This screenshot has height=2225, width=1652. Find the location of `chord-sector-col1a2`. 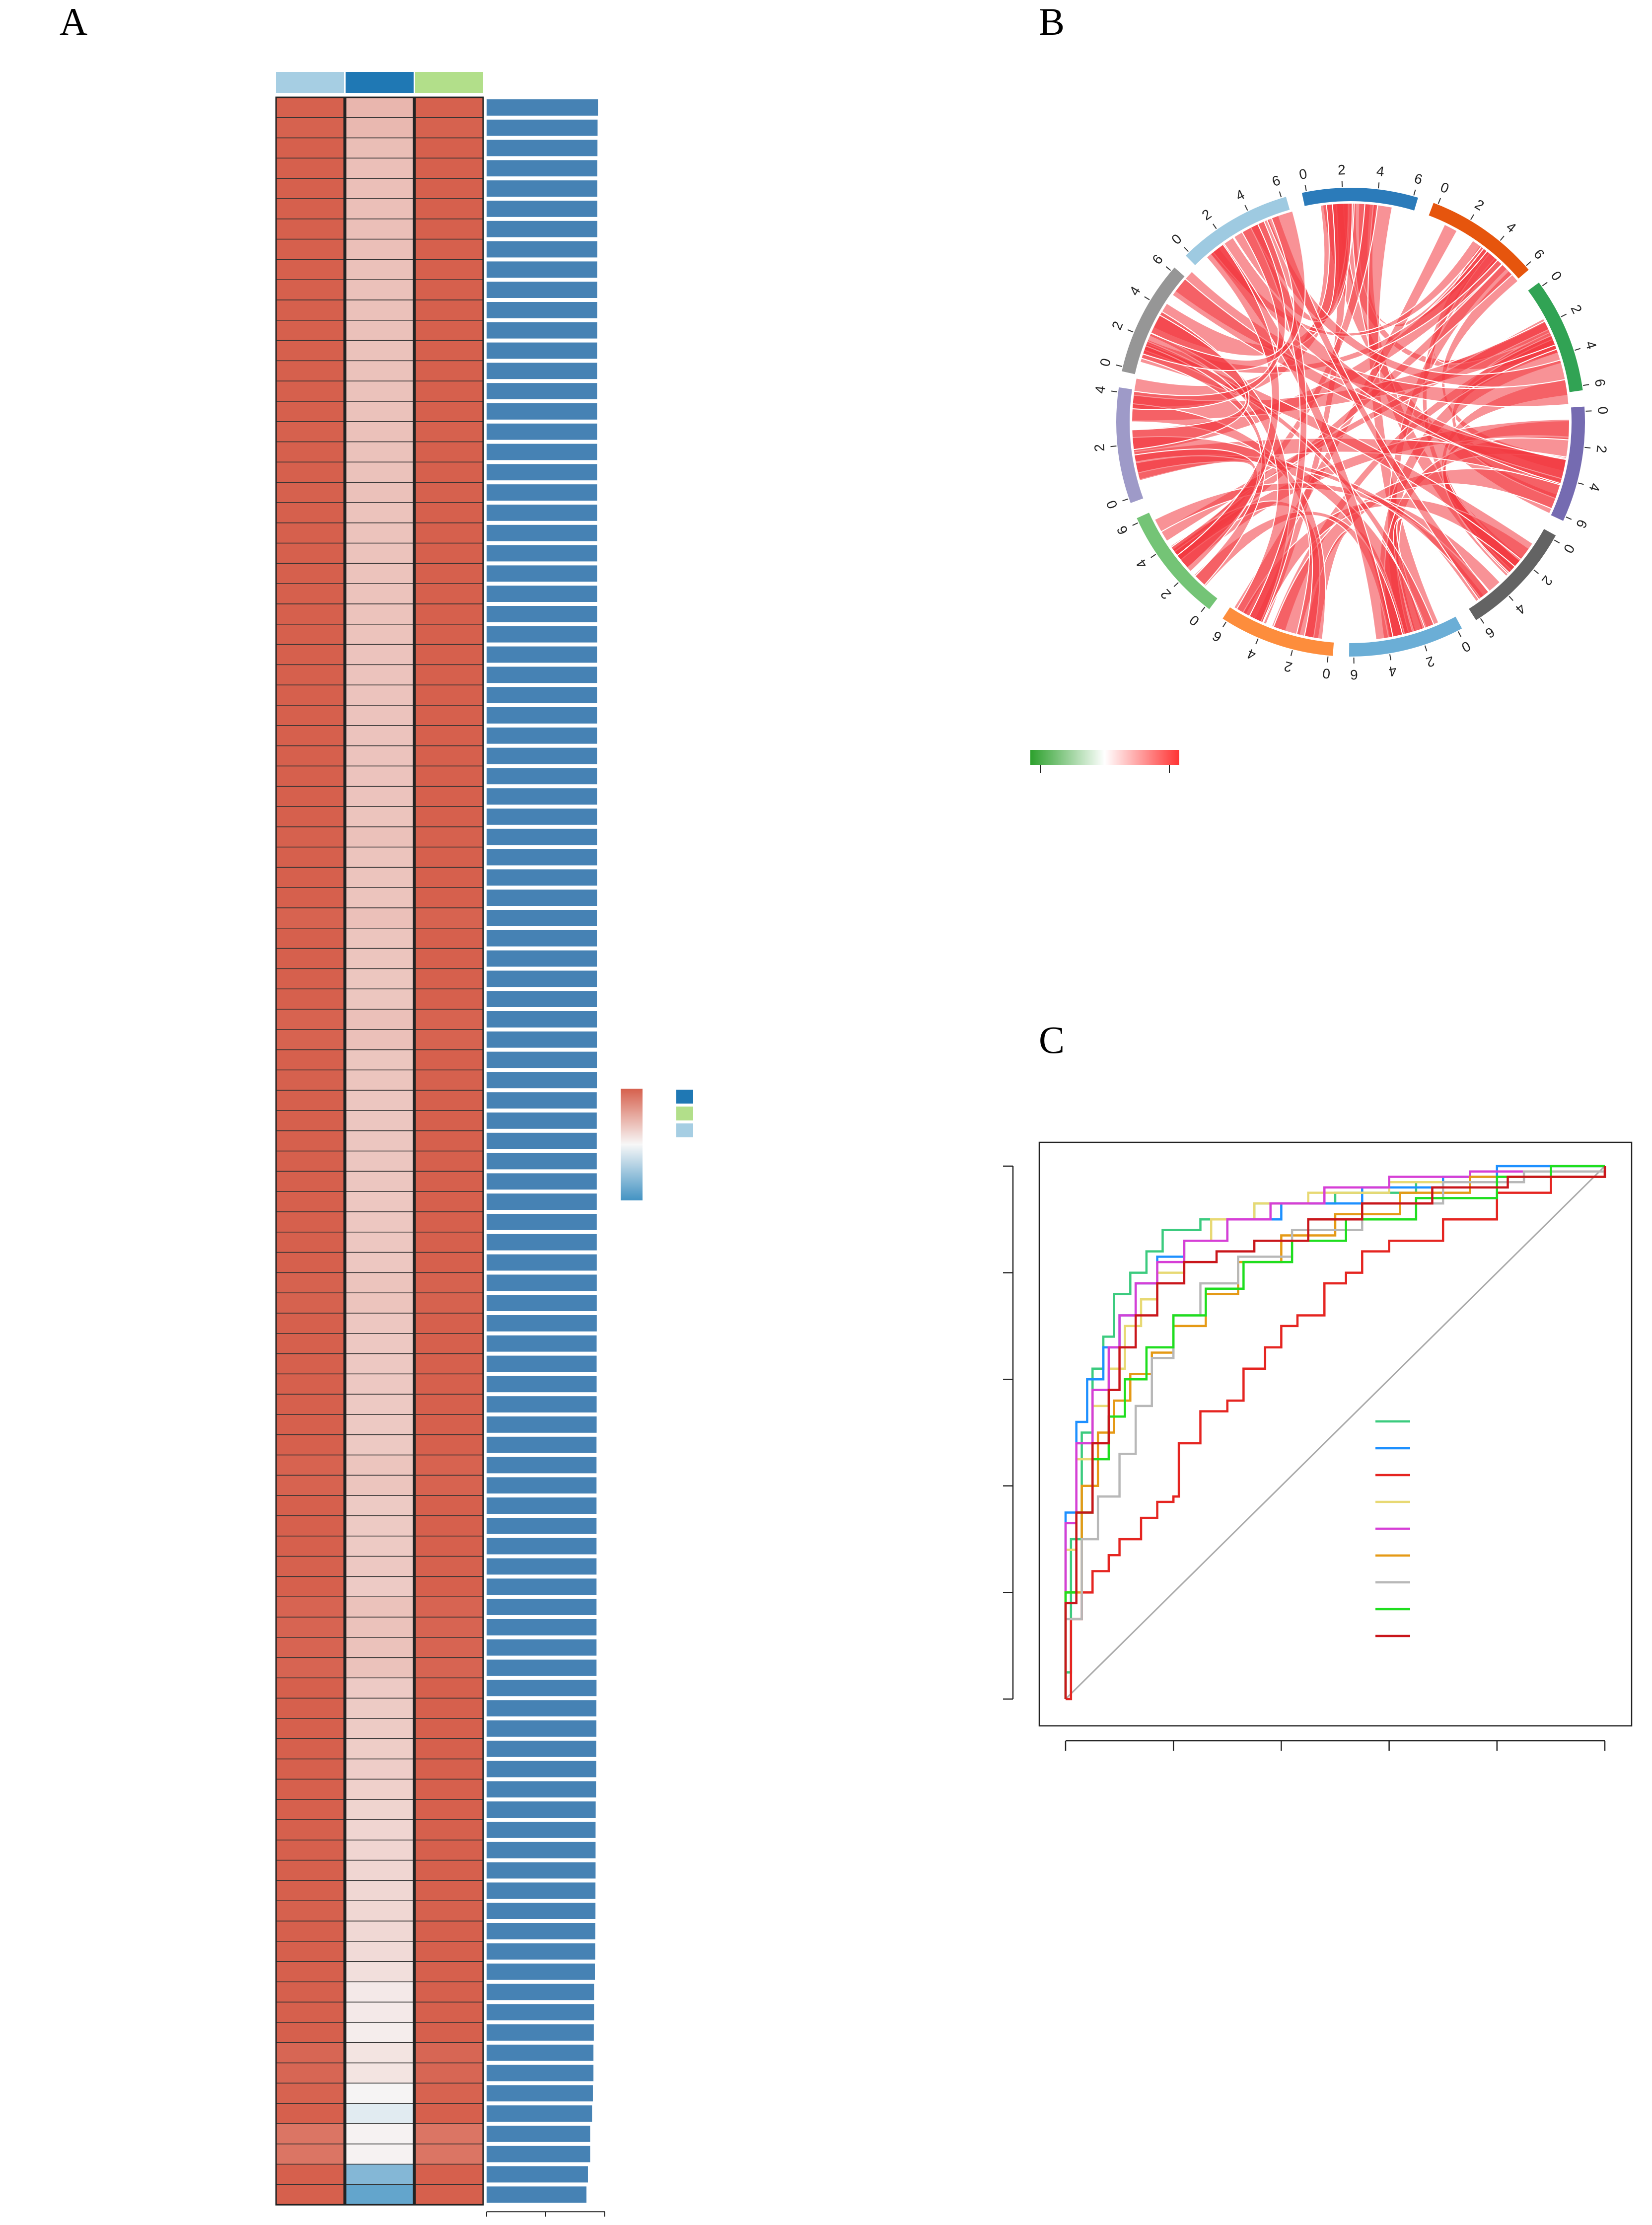

chord-sector-col1a2 is located at coordinates (1568, 463).